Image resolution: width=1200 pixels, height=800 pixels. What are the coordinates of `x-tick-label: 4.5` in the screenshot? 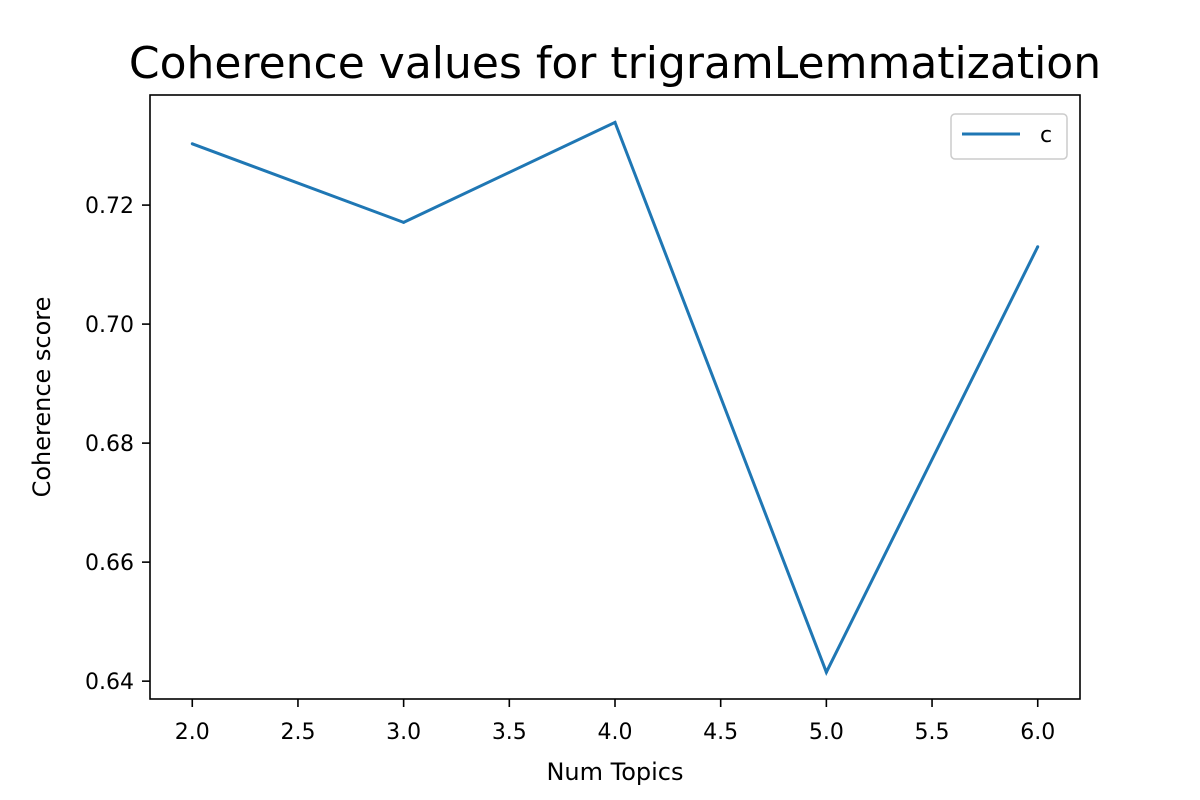 It's located at (720, 732).